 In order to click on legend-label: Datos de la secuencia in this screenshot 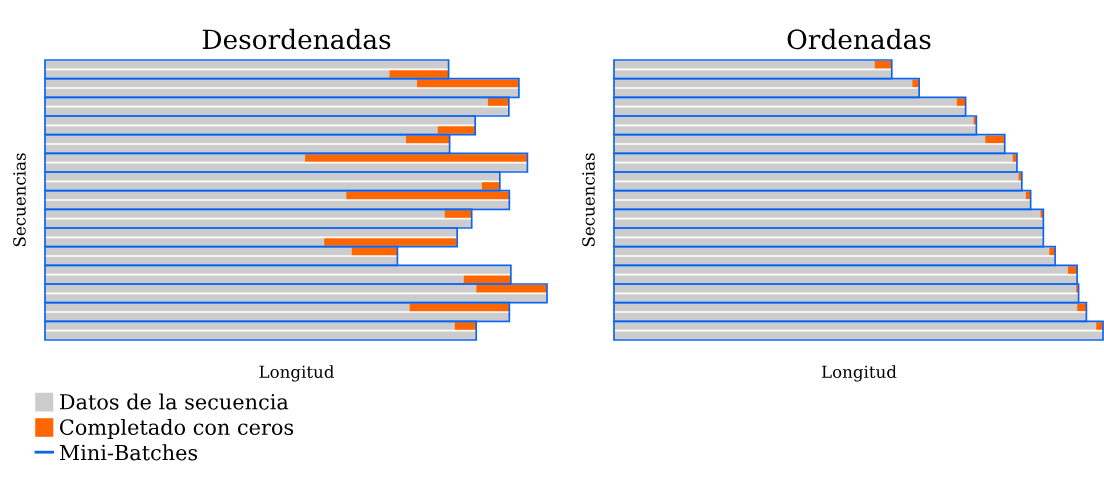, I will do `click(174, 401)`.